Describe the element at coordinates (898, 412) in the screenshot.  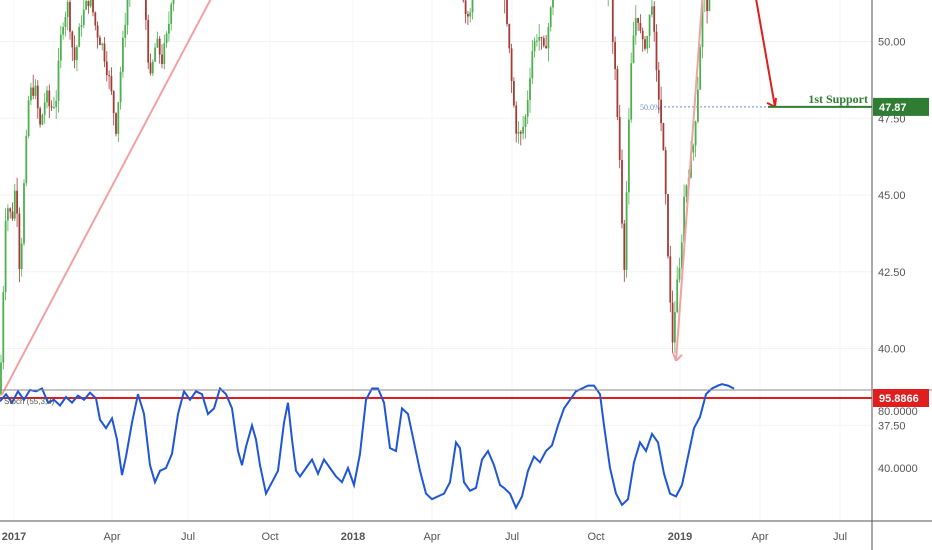
I see `stoch-tick-label: 80.0000` at that location.